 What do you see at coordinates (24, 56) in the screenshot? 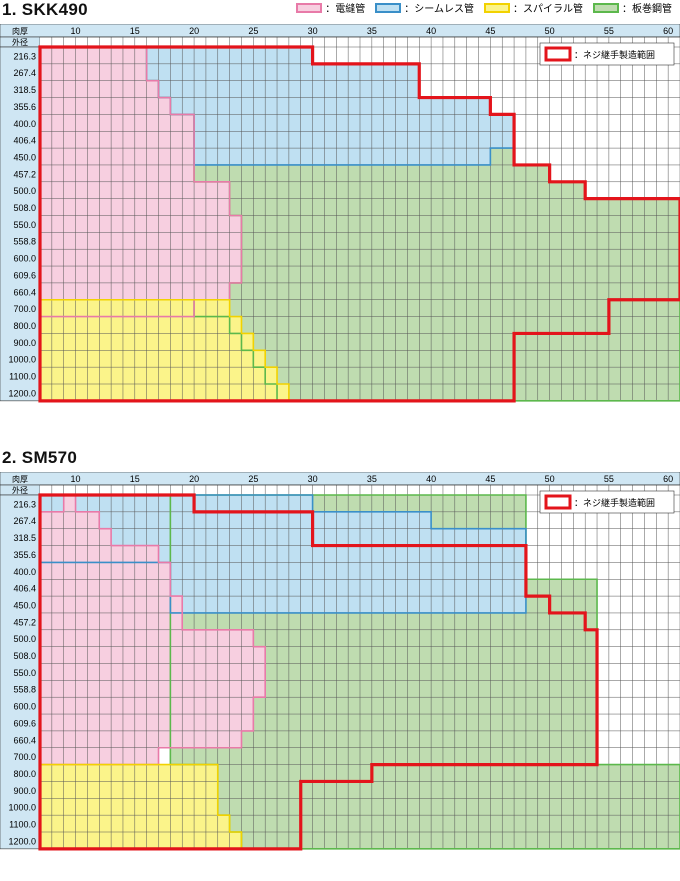
I see `diameter-tick-label: 216.3` at bounding box center [24, 56].